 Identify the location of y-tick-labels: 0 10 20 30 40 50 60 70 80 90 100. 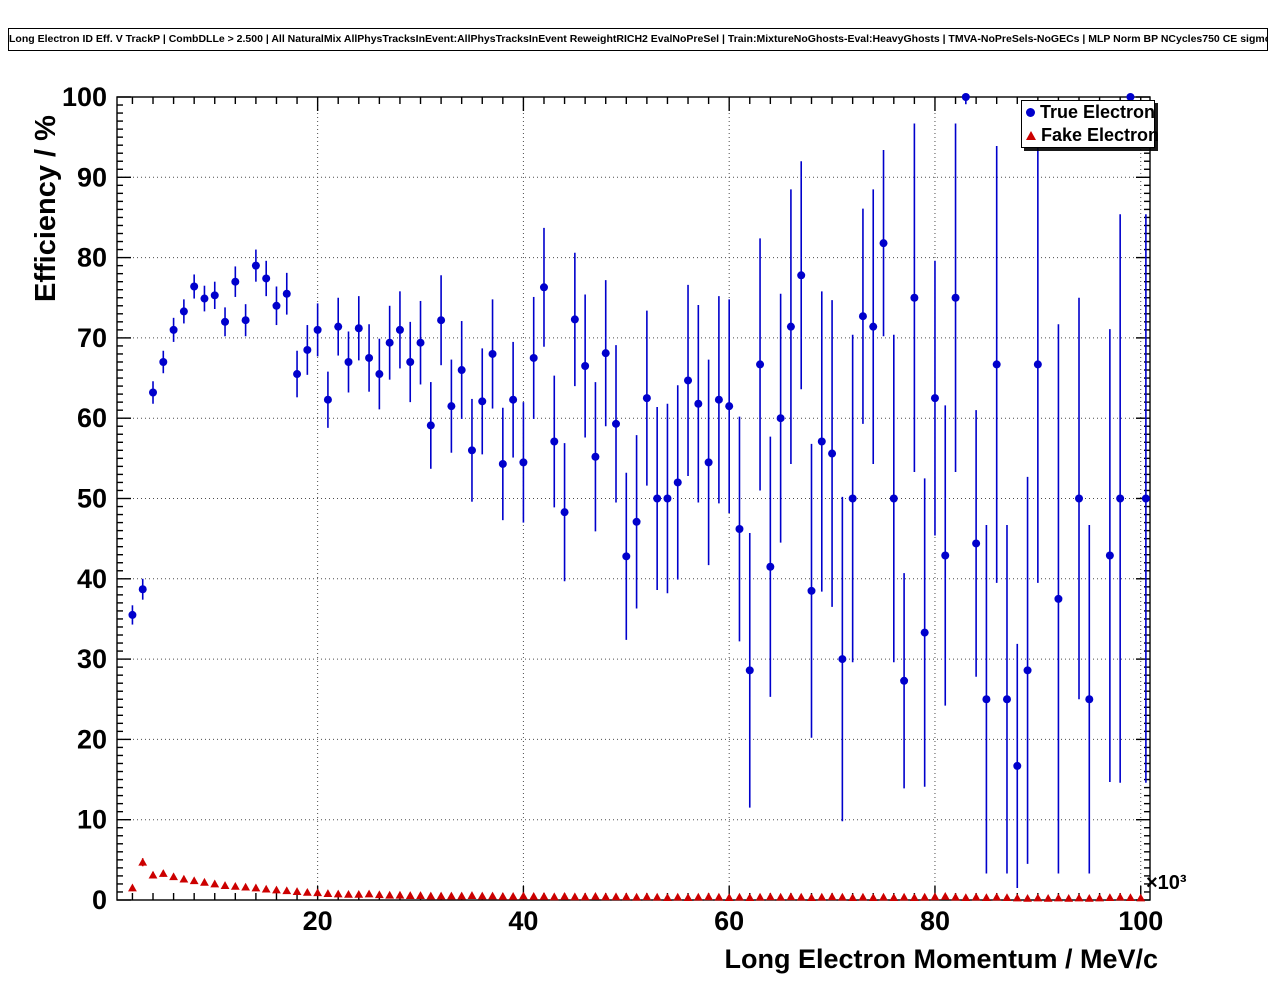
(84, 498).